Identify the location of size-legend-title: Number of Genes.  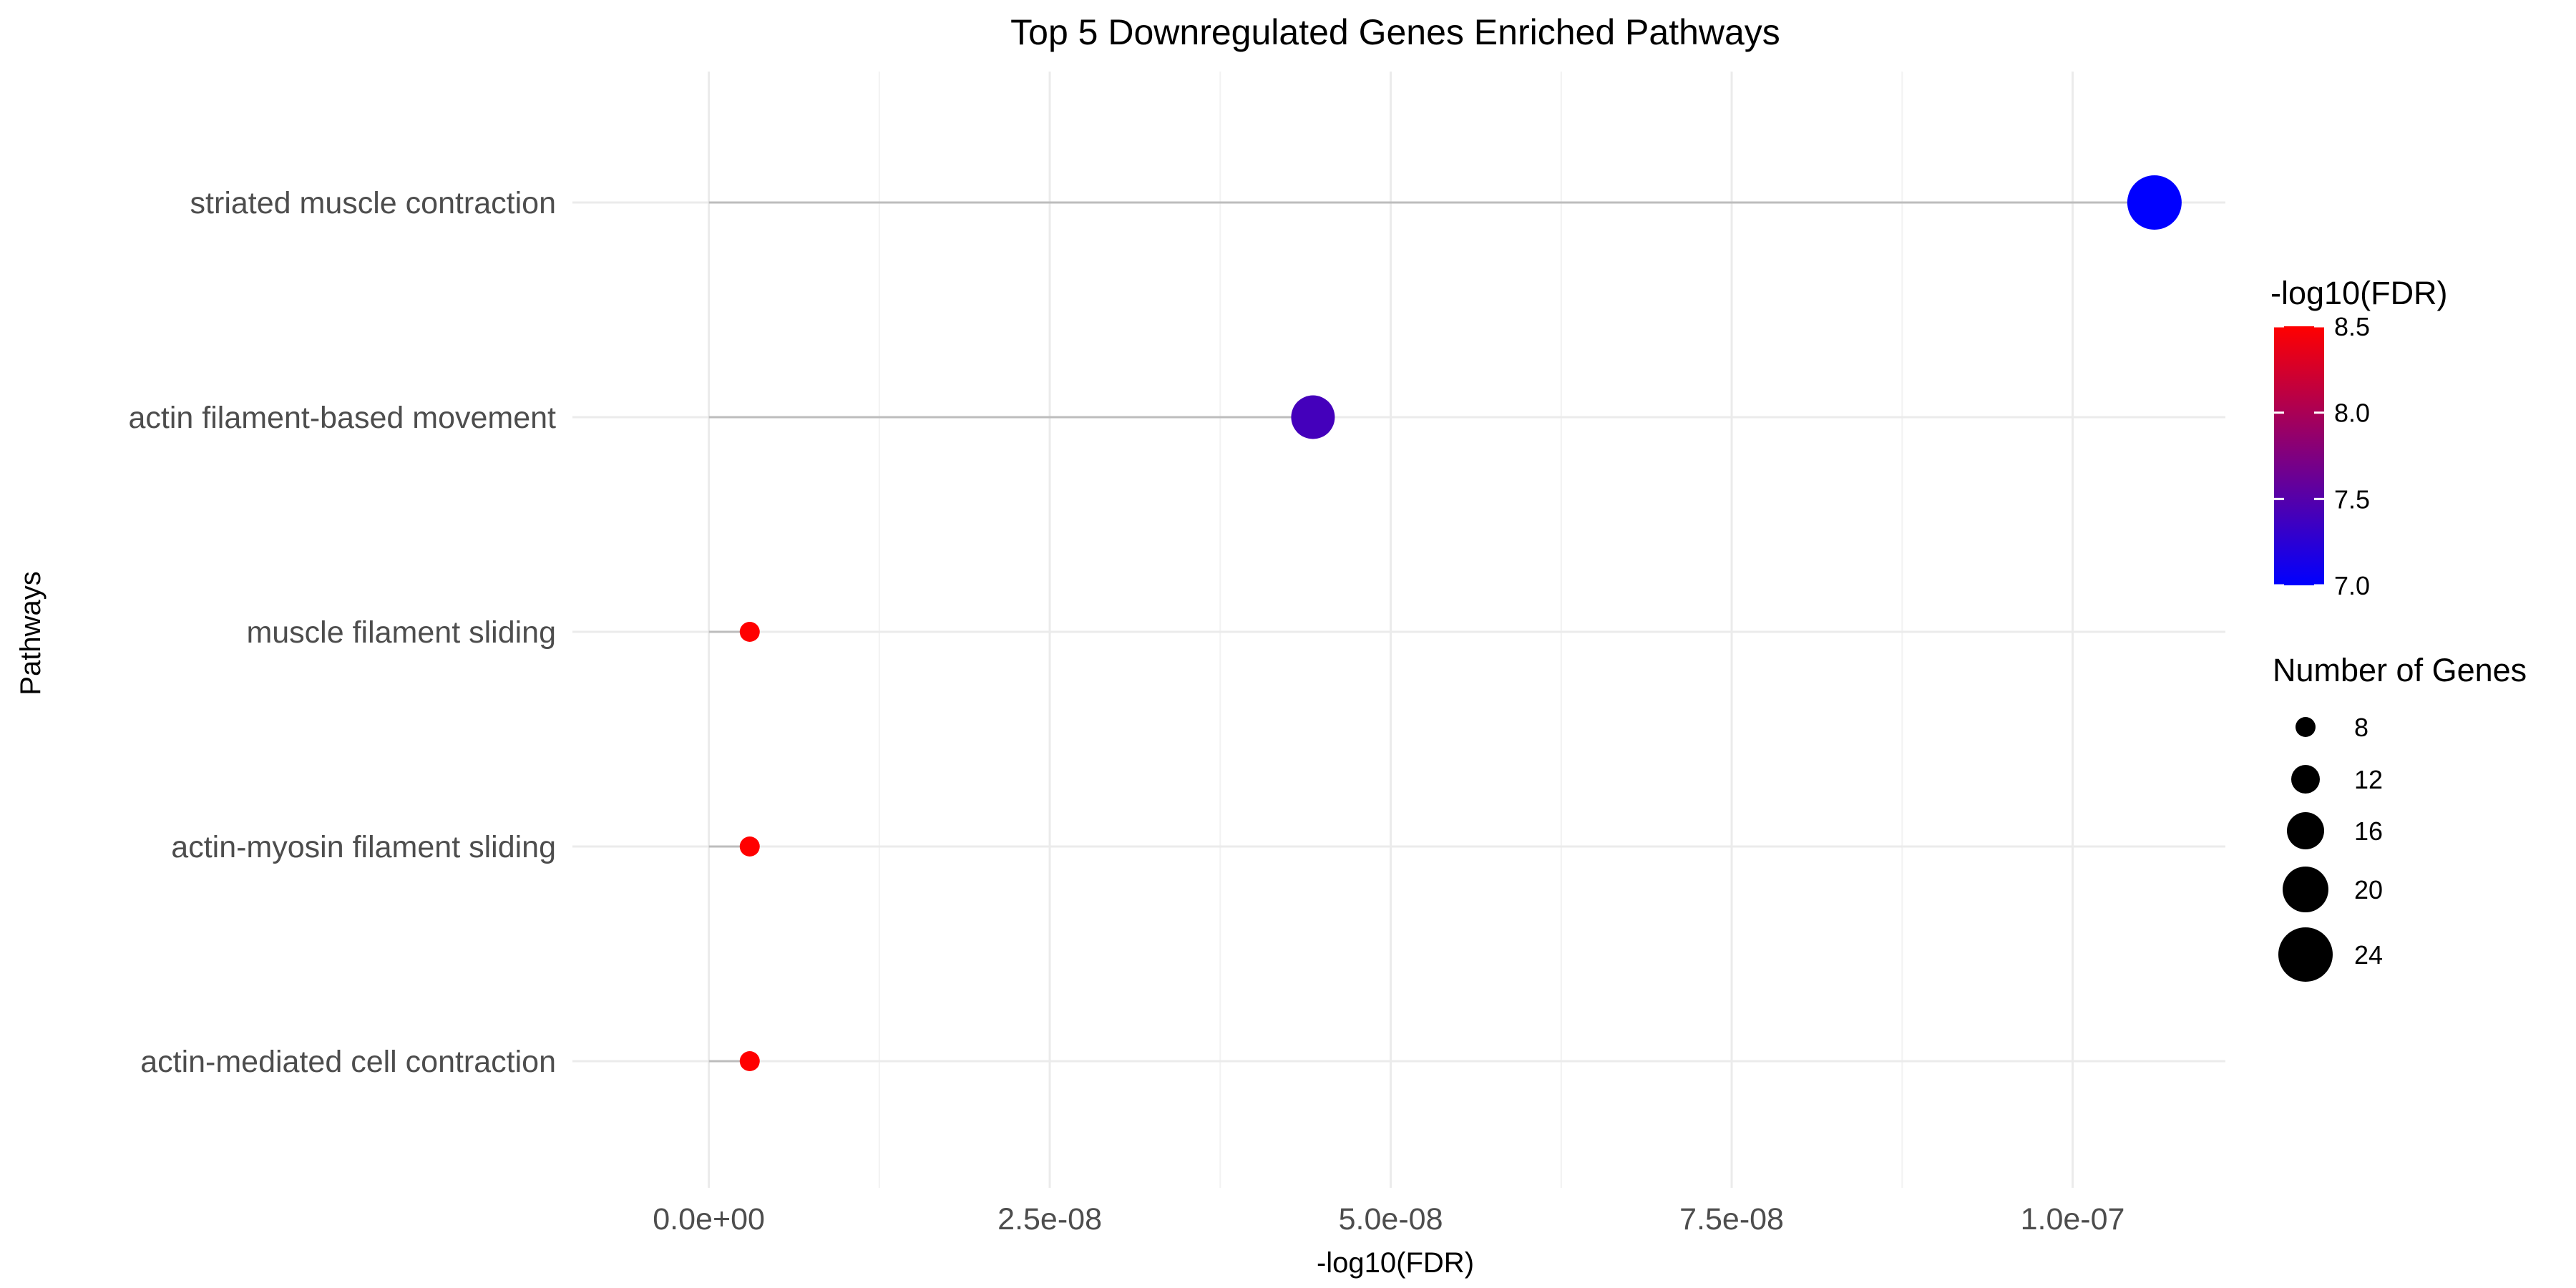
(2400, 670).